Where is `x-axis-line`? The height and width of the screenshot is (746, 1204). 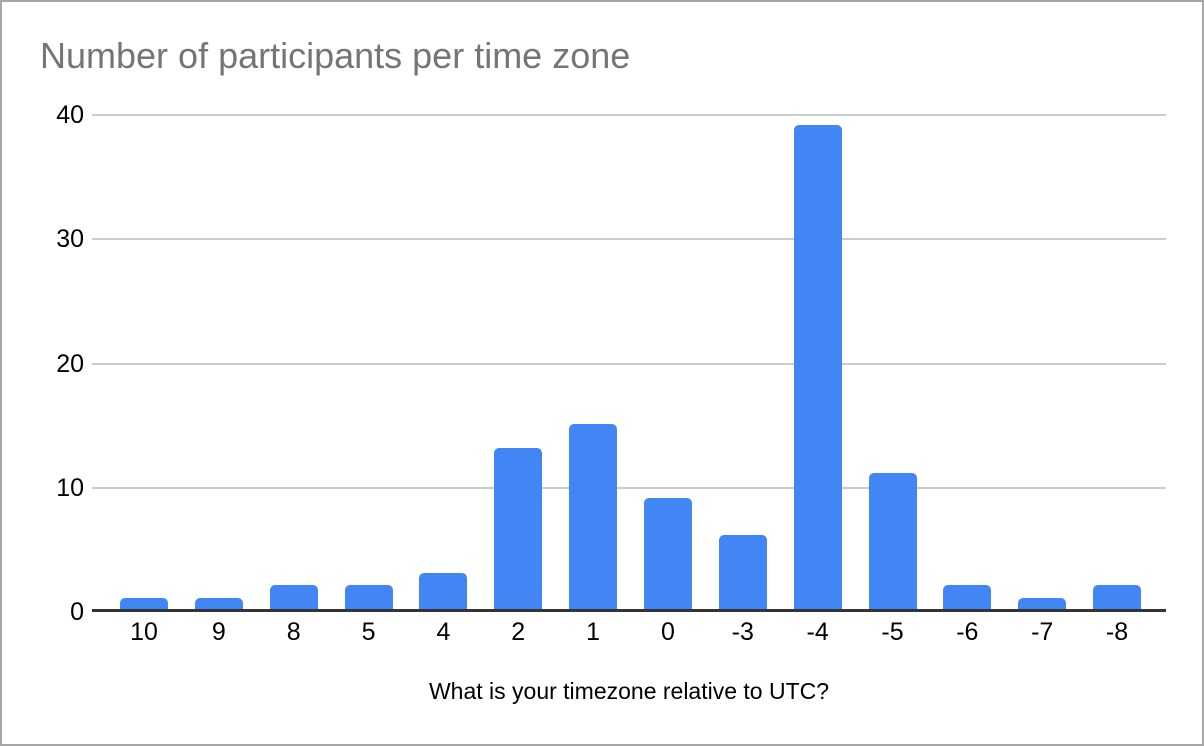 x-axis-line is located at coordinates (629, 610).